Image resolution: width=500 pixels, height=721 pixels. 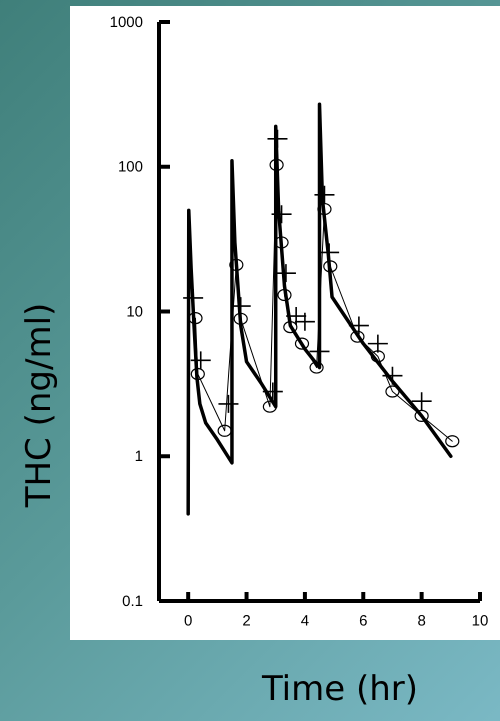 I want to click on y-tick-label: 0.1, so click(x=132, y=601).